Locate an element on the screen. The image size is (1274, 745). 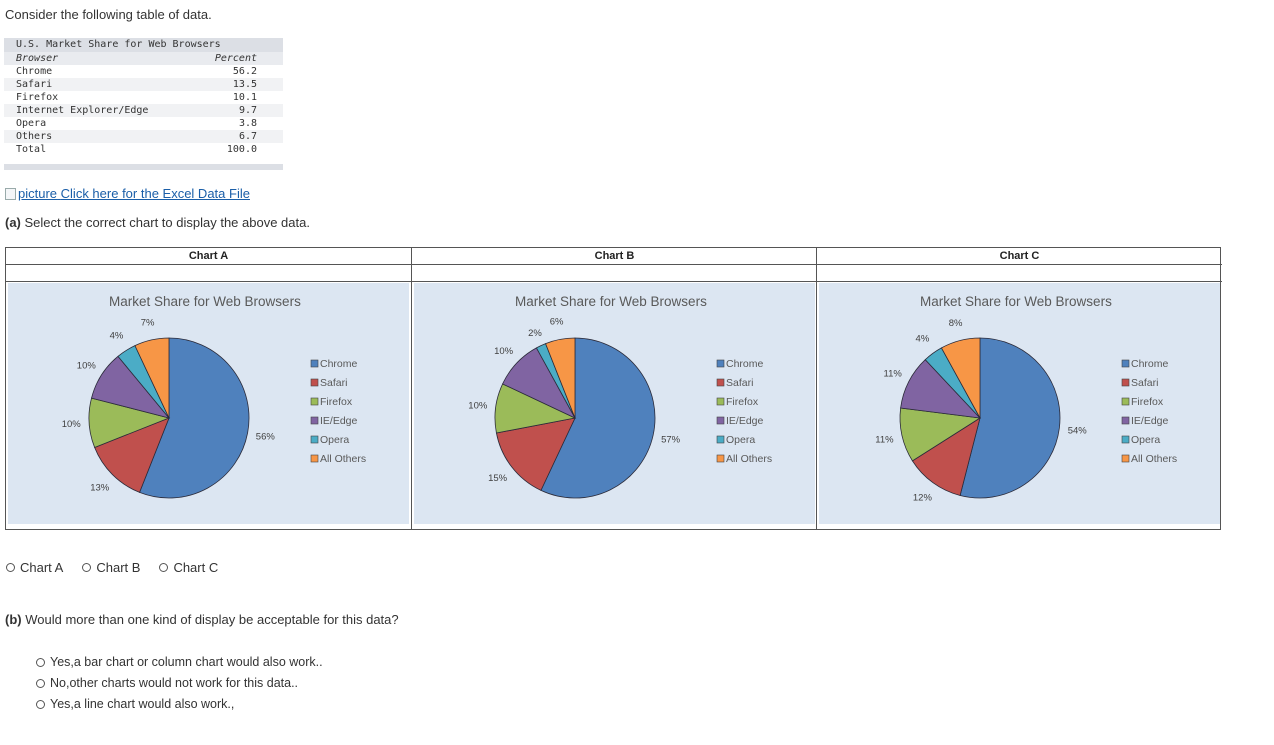
cell-browser: Internet Explorer/Edge is located at coordinates (82, 110).